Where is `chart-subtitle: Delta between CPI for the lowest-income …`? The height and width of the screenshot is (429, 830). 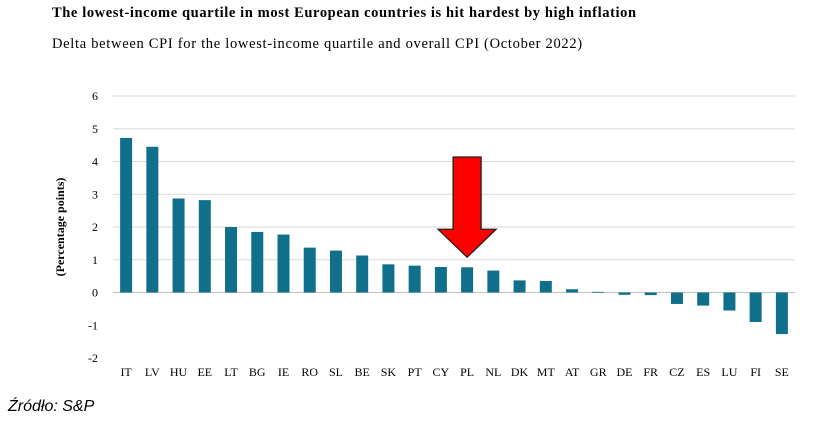 chart-subtitle: Delta between CPI for the lowest-income … is located at coordinates (317, 44).